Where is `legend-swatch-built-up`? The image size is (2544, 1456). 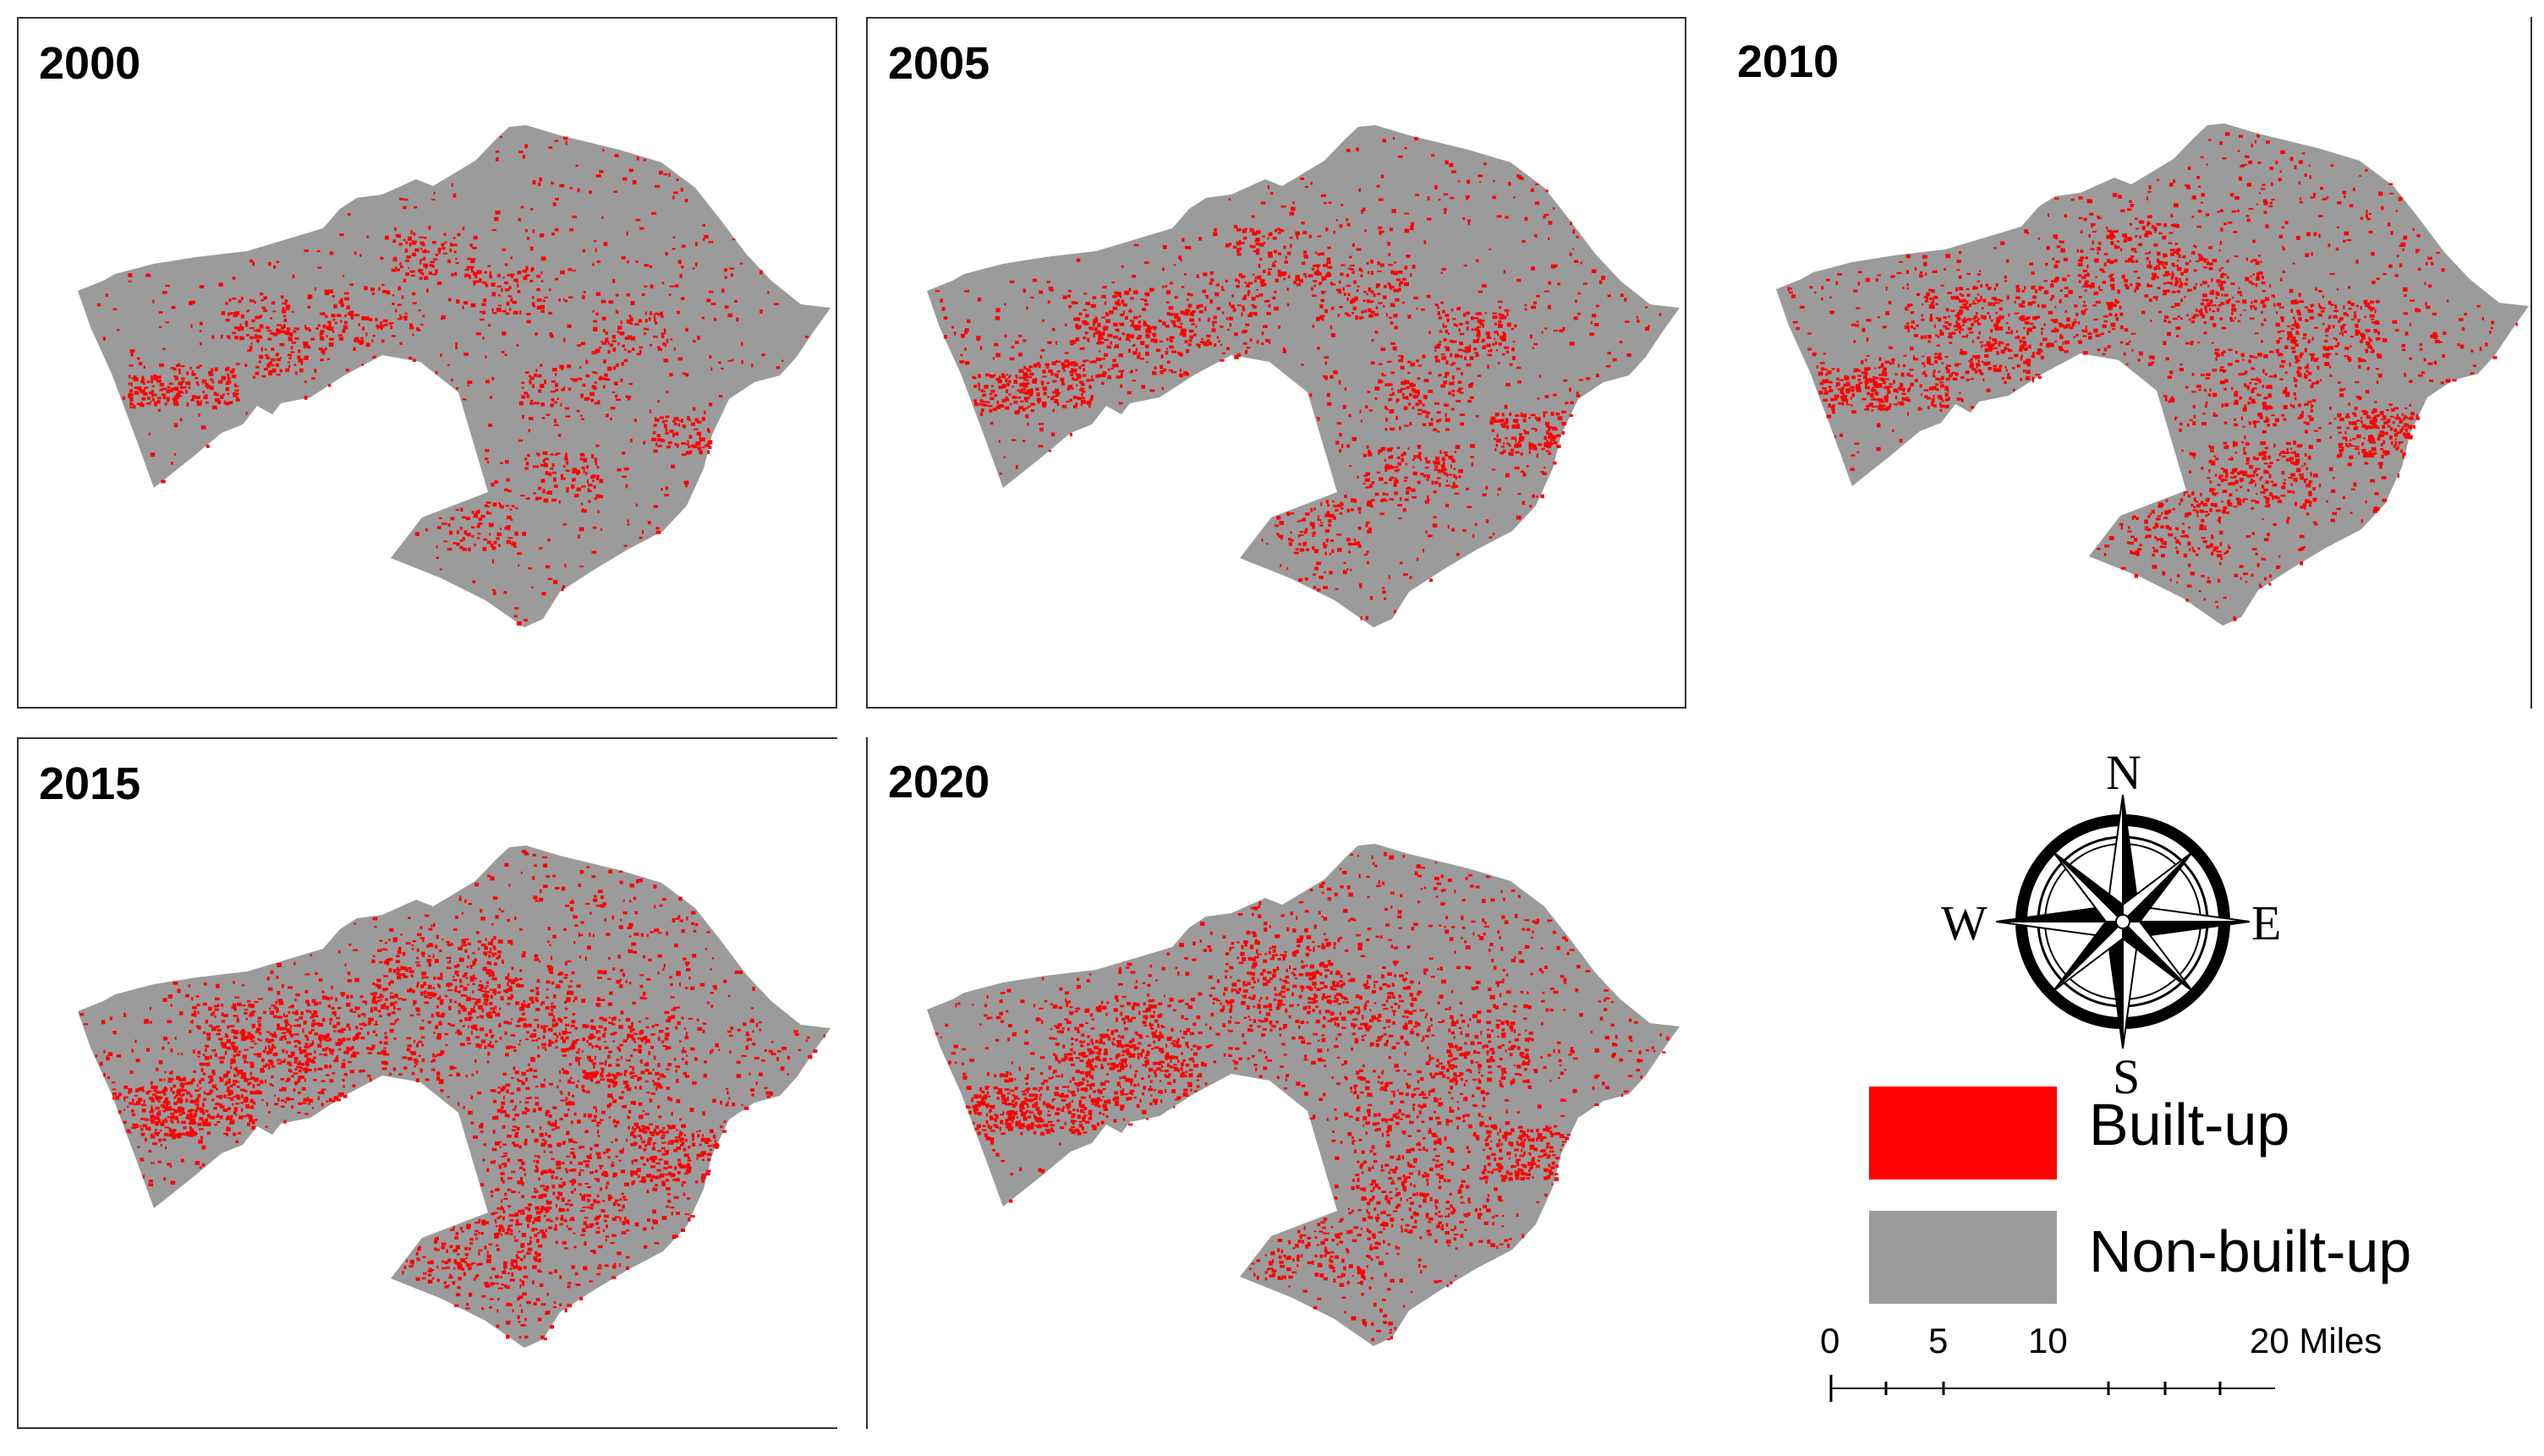 legend-swatch-built-up is located at coordinates (1963, 1133).